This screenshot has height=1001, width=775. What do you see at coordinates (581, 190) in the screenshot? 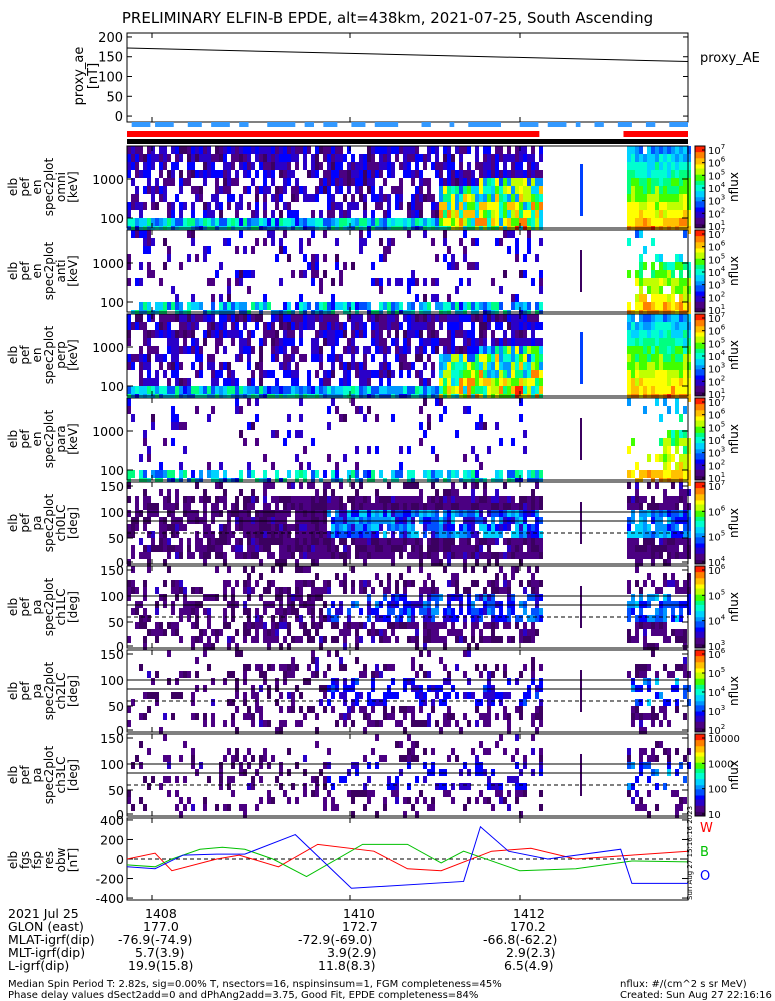
I see `gap-line` at bounding box center [581, 190].